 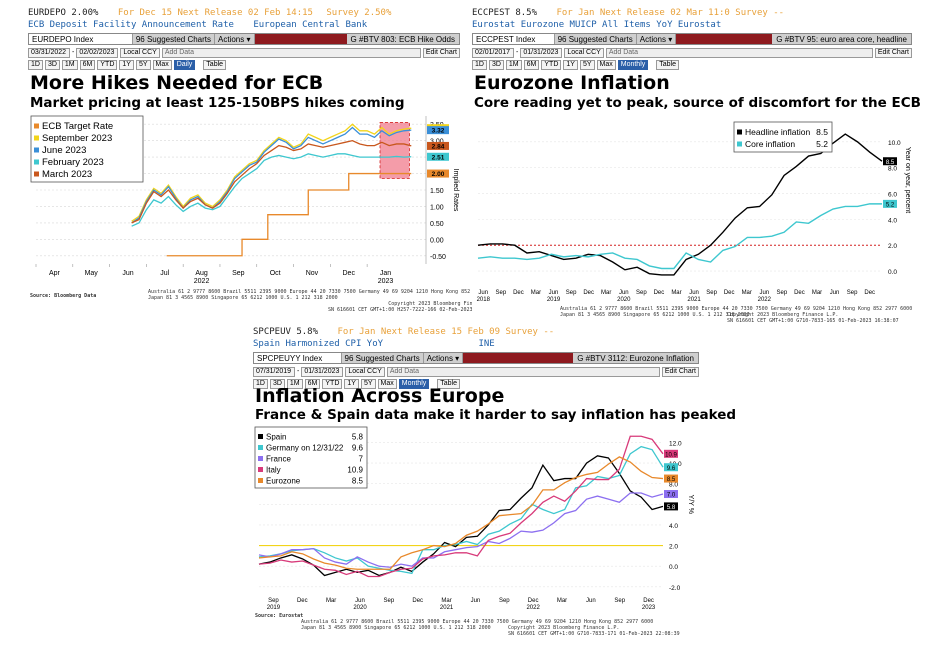 I want to click on series-source: INE, so click(x=486, y=344).